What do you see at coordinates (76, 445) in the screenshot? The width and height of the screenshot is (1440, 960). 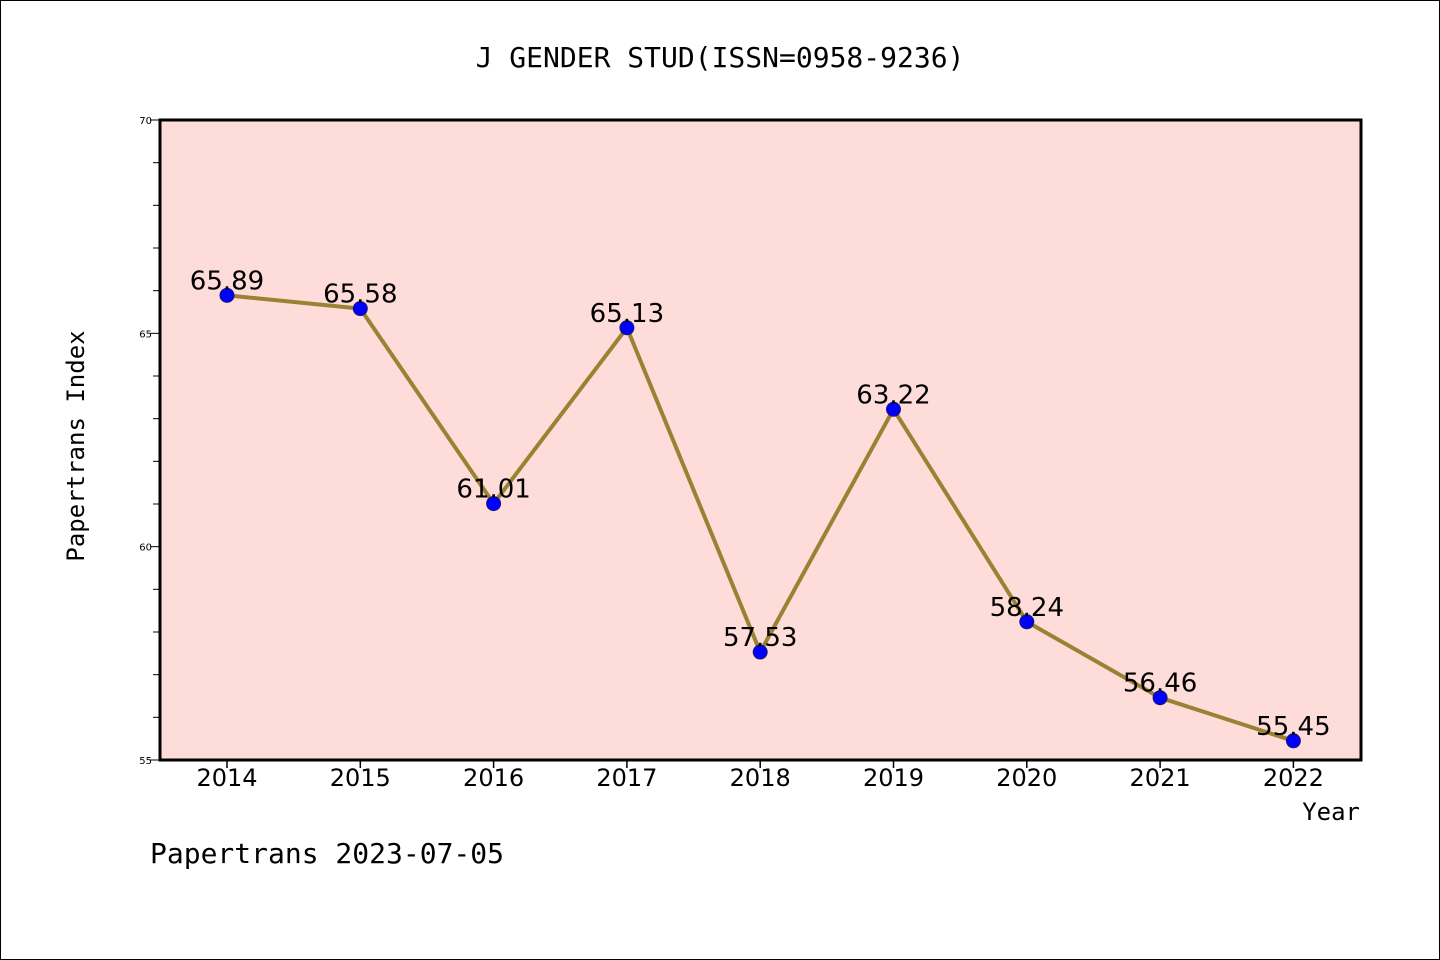 I see `y-axis-label: Papertrans Index` at bounding box center [76, 445].